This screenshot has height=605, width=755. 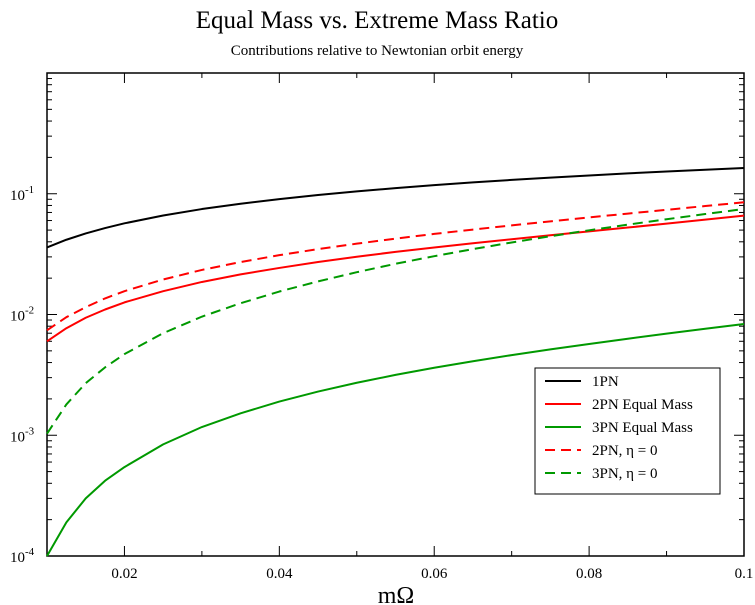 I want to click on legend-label: 3PN, η = 0, so click(x=624, y=474).